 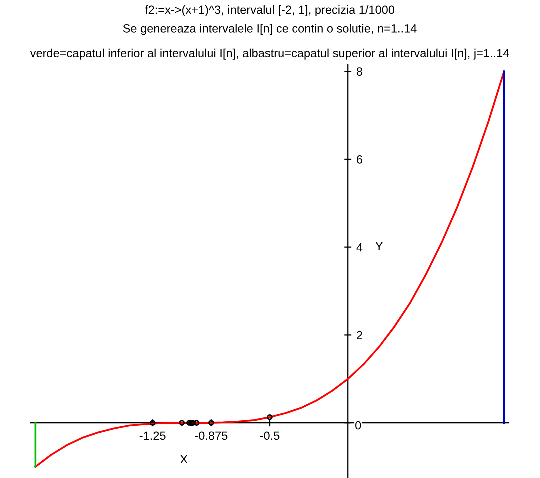 I want to click on y-tick-label: 2, so click(x=359, y=335).